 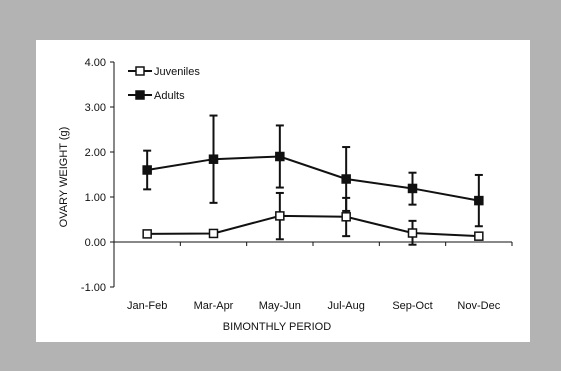 What do you see at coordinates (95, 108) in the screenshot?
I see `y-tick-label: 3.00` at bounding box center [95, 108].